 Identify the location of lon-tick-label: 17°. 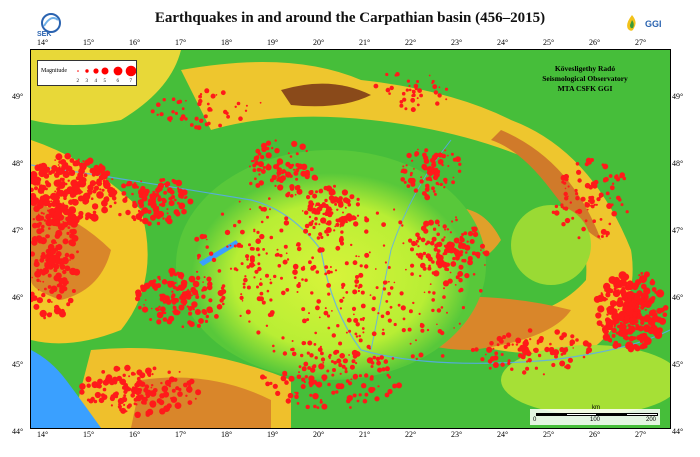
(181, 42).